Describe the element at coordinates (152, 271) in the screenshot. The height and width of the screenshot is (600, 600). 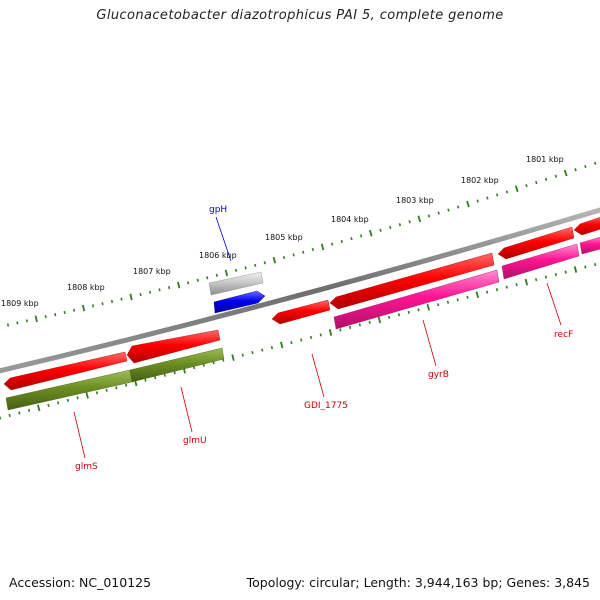
I see `tick-label-1807: 1807 kbp` at that location.